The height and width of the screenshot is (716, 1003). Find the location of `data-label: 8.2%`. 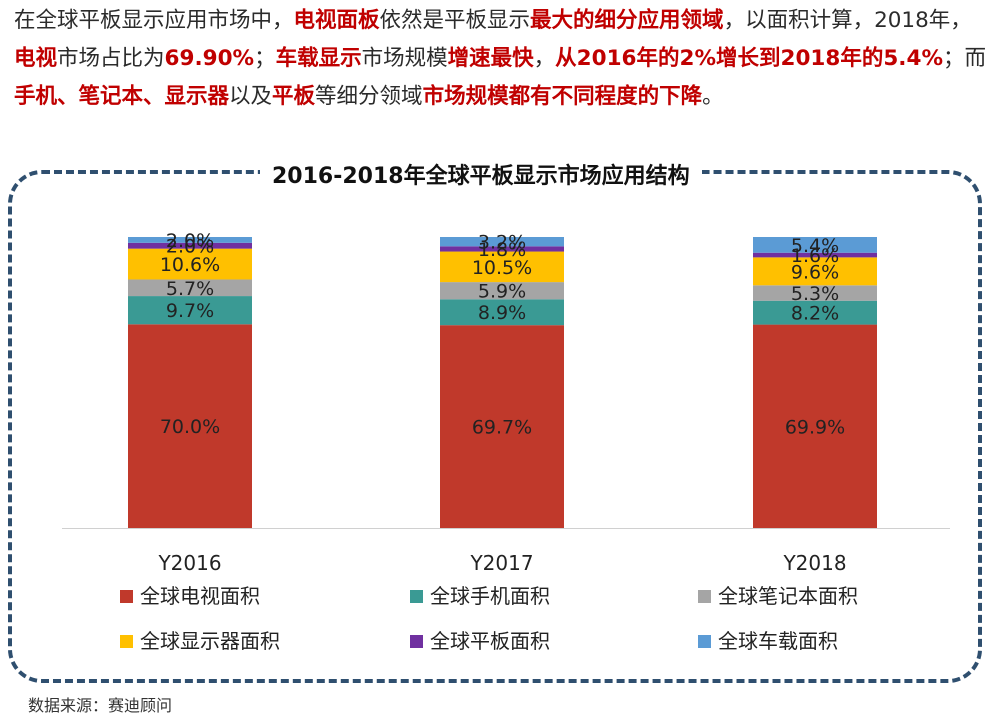

data-label: 8.2% is located at coordinates (815, 314).